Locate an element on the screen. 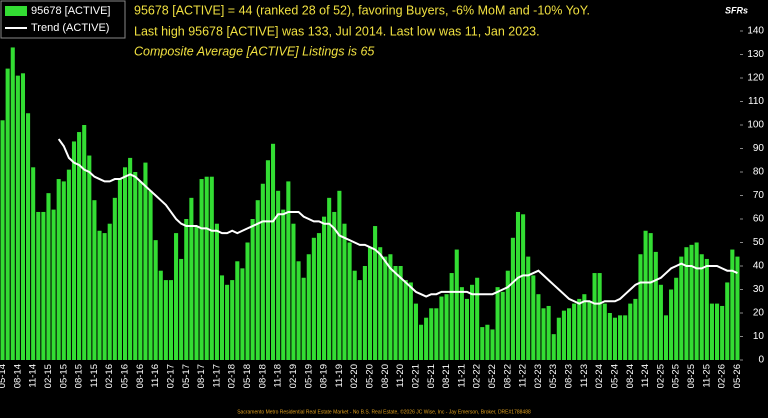 Image resolution: width=768 pixels, height=418 pixels. y-tick-label: 120 is located at coordinates (755, 78).